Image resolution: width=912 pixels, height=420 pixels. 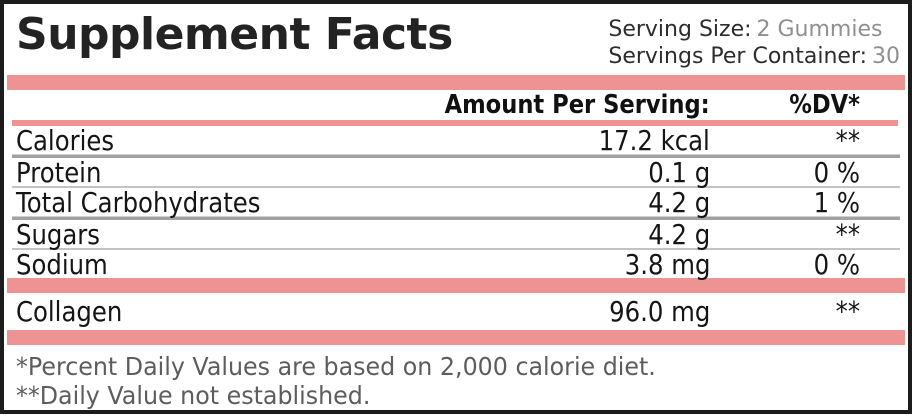 I want to click on nutrient-label: Collagen, so click(x=69, y=311).